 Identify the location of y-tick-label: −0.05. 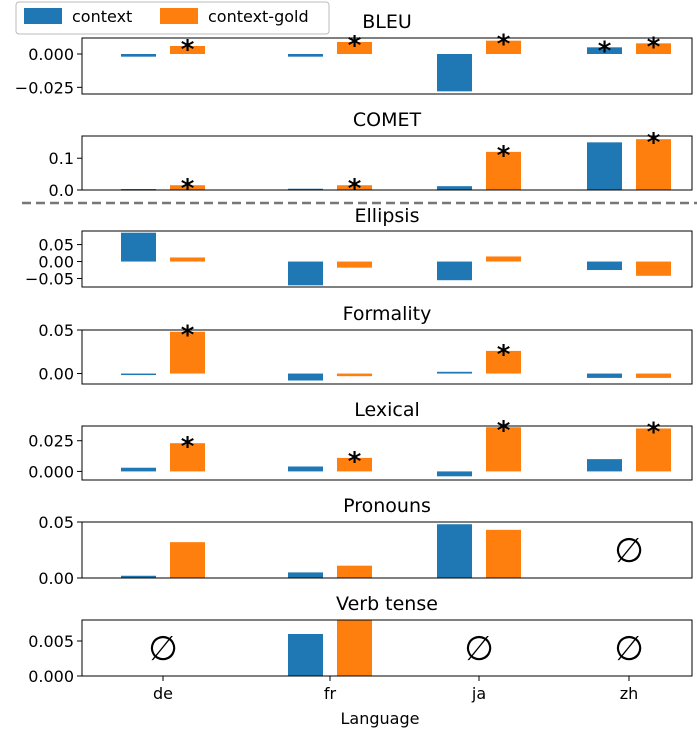
(49, 279).